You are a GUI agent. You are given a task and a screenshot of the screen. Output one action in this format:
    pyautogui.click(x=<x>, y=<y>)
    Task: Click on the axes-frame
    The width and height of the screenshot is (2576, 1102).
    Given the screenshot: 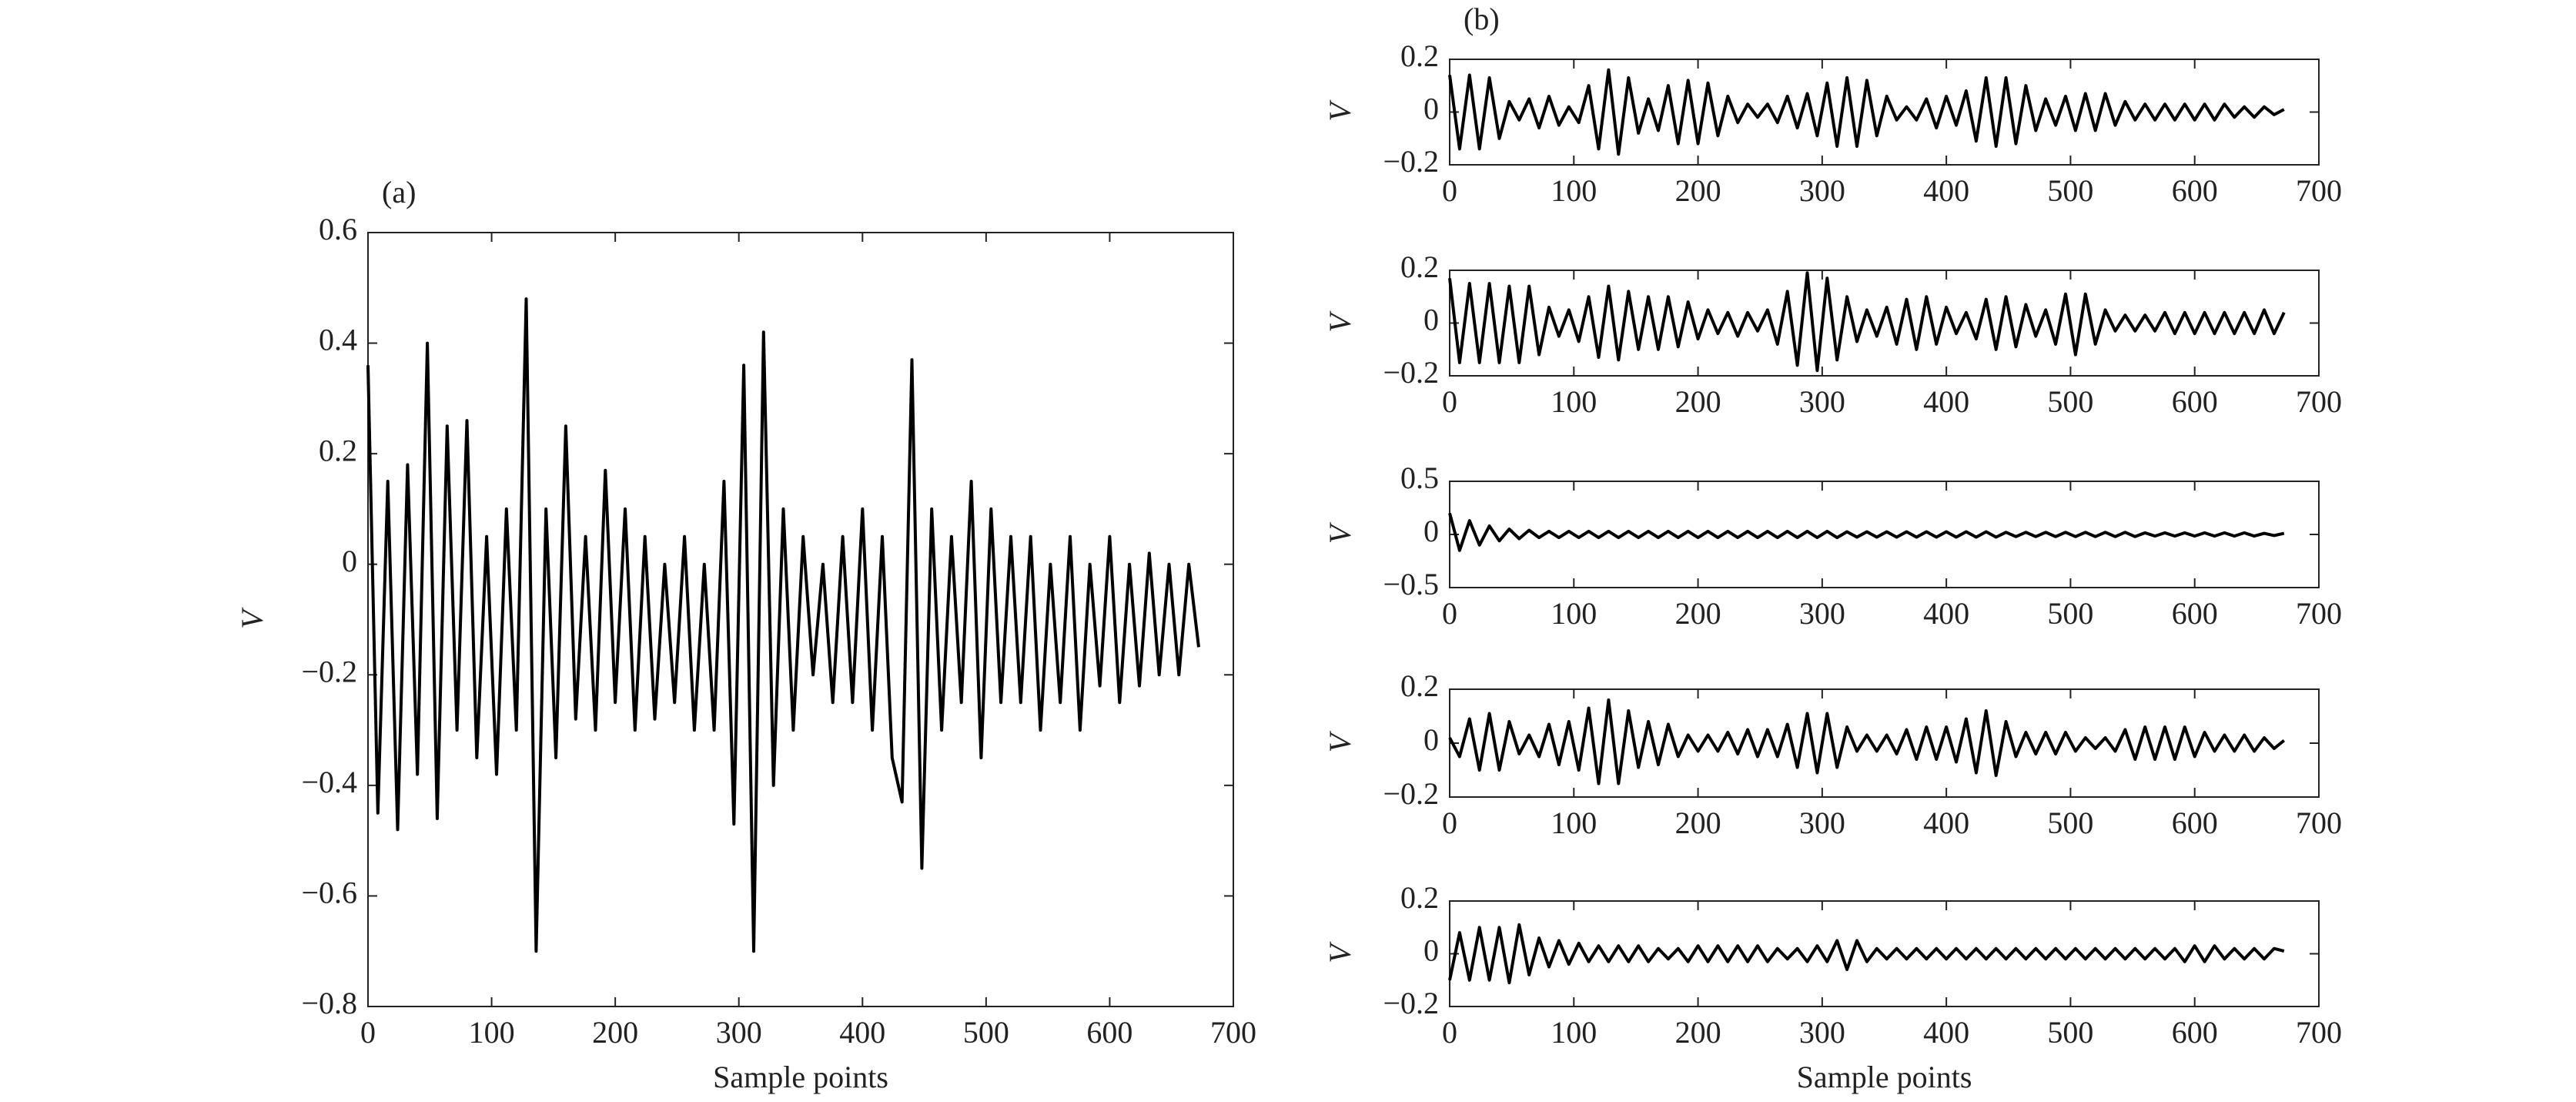 What is the action you would take?
    pyautogui.click(x=1885, y=743)
    